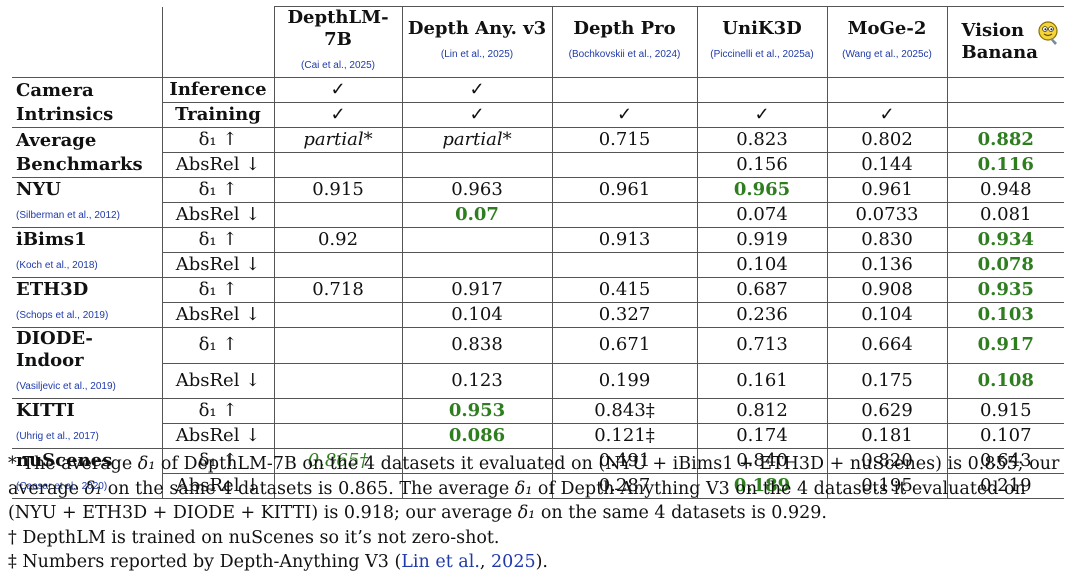  I want to click on value-cell: 0.107, so click(1005, 436).